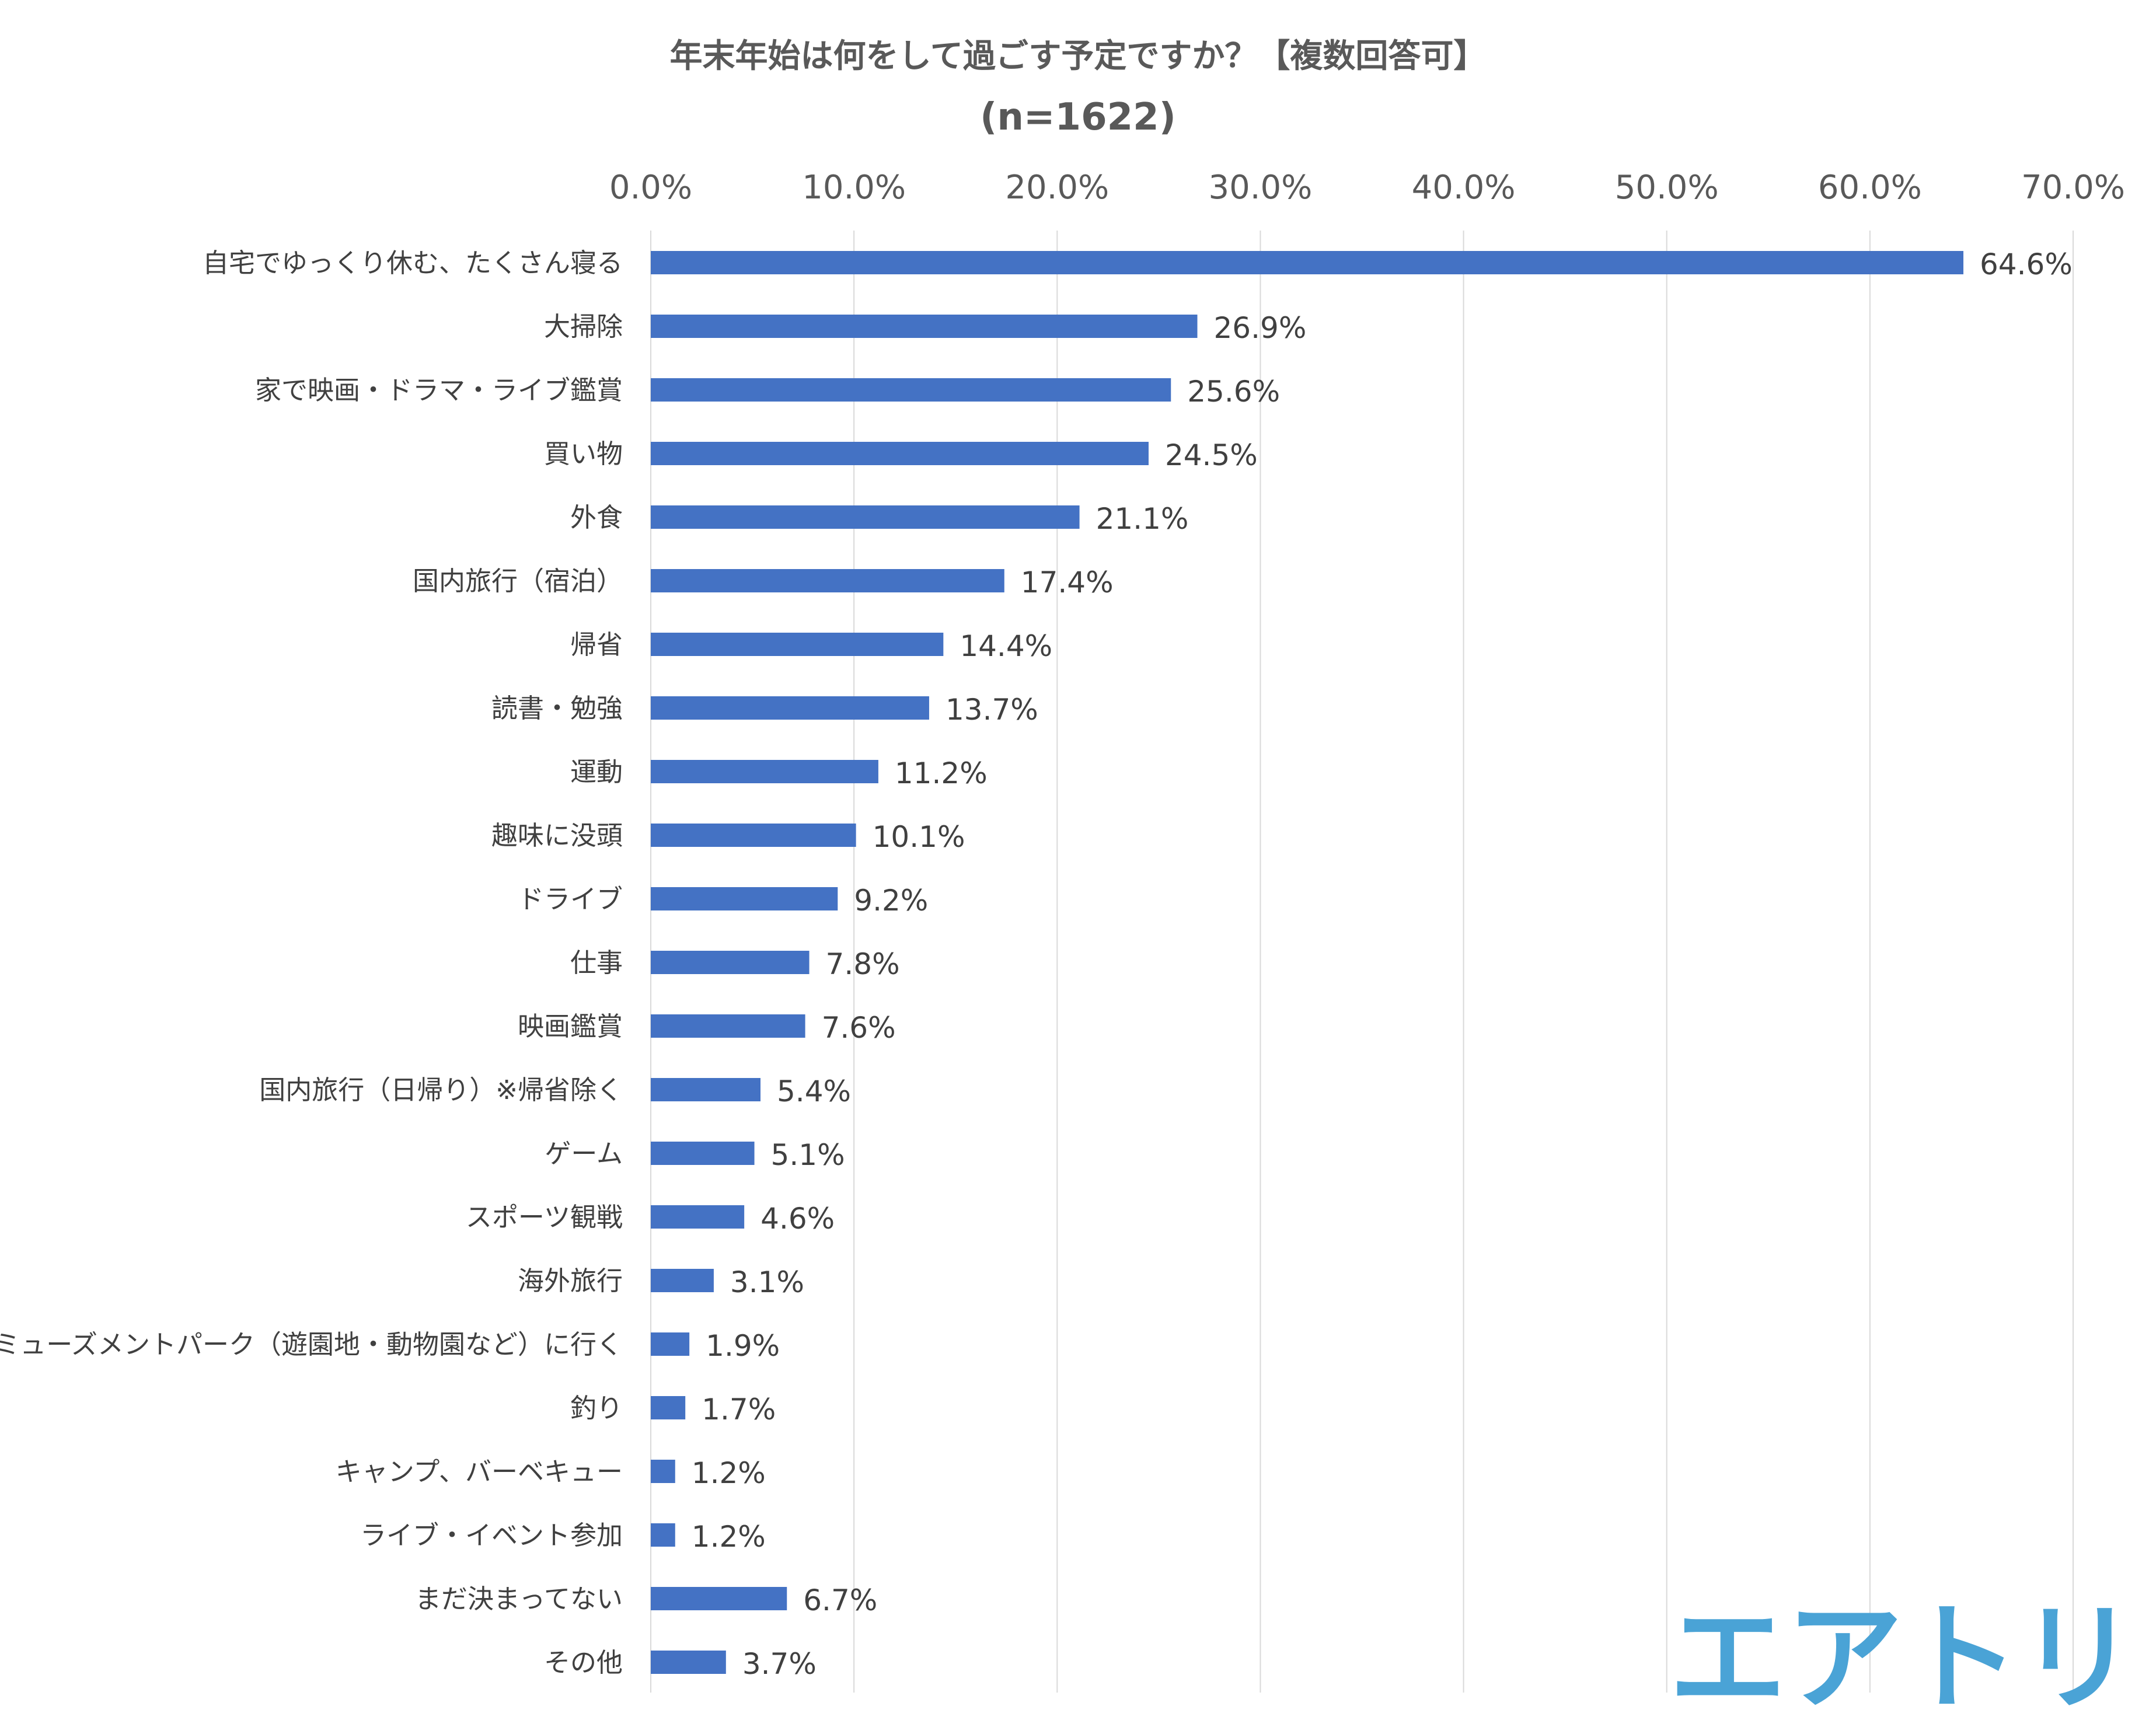 Image resolution: width=2156 pixels, height=1720 pixels. I want to click on category-label: 国内旅行（宿泊）, so click(518, 581).